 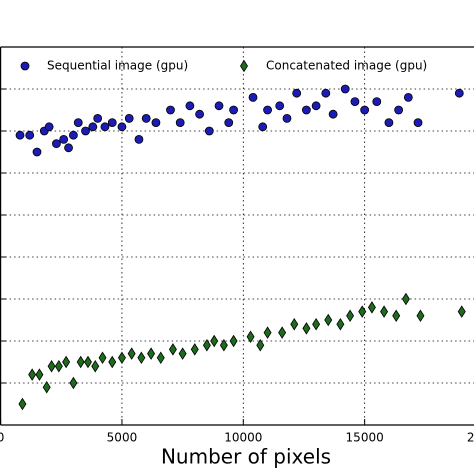 I want to click on x-tick-label: 20000, so click(x=470, y=438).